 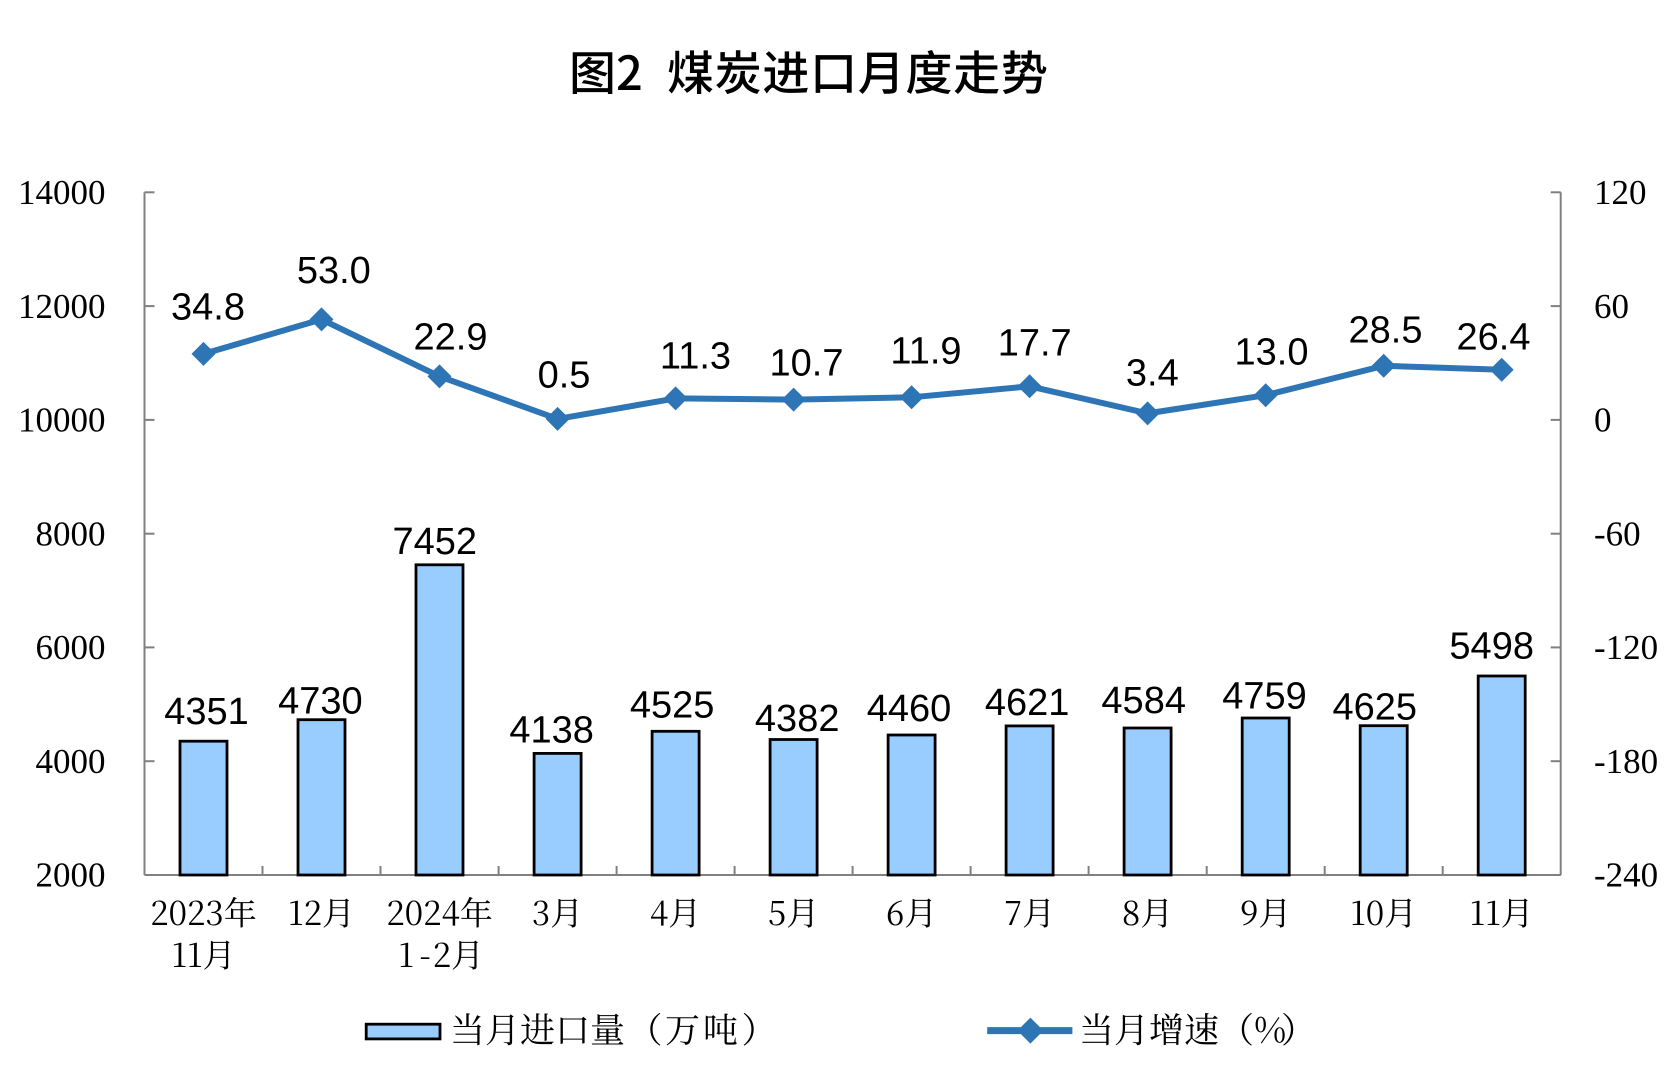 I want to click on svg-text: -60, so click(x=1617, y=533).